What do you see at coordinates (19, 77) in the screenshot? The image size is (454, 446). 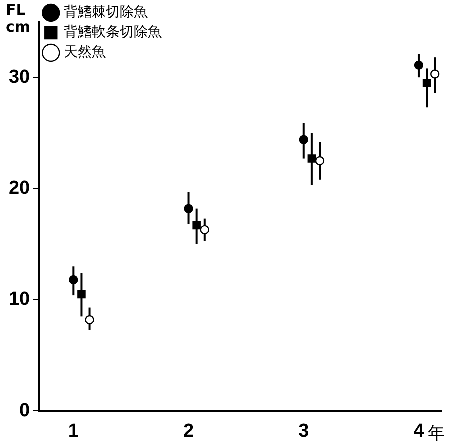 I see `y-tick-label: 30` at bounding box center [19, 77].